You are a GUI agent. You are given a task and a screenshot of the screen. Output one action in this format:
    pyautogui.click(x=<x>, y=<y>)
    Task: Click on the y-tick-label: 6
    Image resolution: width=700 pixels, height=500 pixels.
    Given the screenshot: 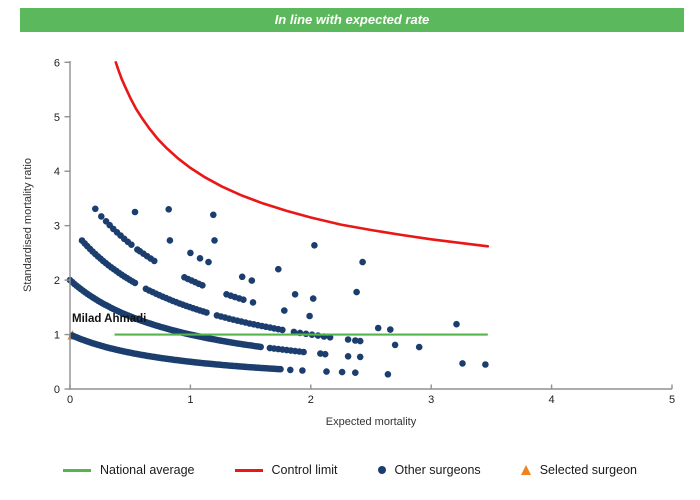 What is the action you would take?
    pyautogui.click(x=57, y=63)
    